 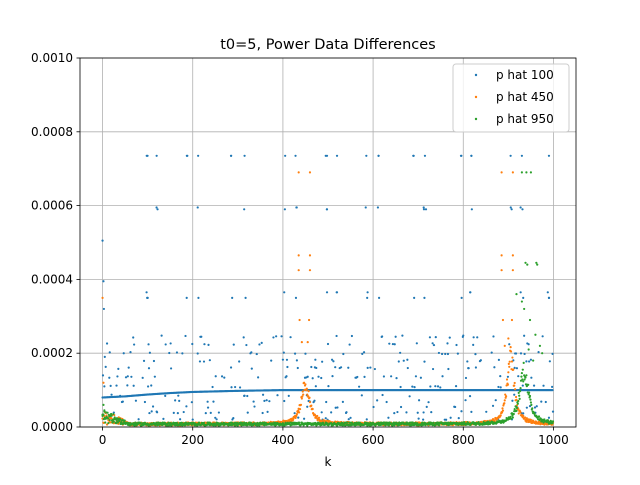 I want to click on y-tick-label: 0.0004, so click(x=52, y=279).